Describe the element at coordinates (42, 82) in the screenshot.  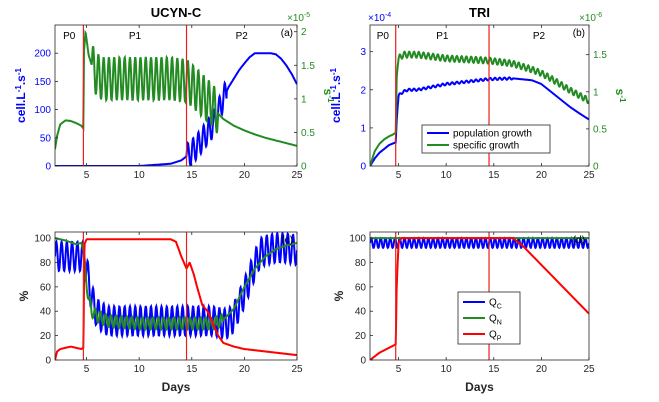
I see `y-tick-label: 150` at that location.